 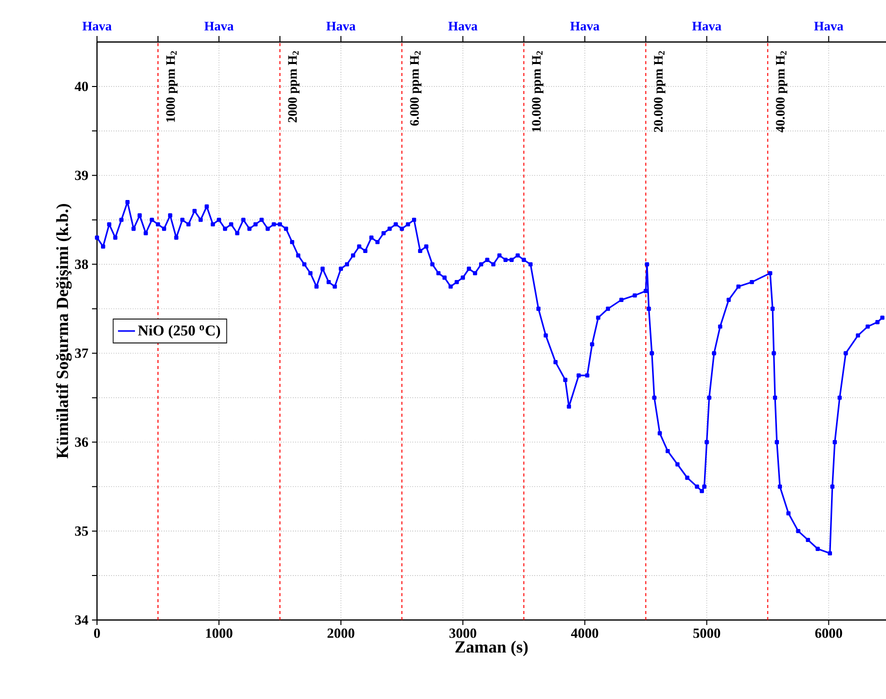 What do you see at coordinates (97, 633) in the screenshot?
I see `x-tick-label: 0` at bounding box center [97, 633].